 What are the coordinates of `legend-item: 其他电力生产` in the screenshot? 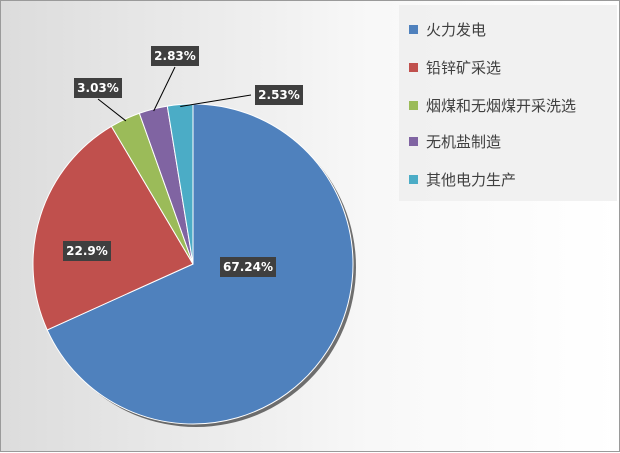 It's located at (462, 179).